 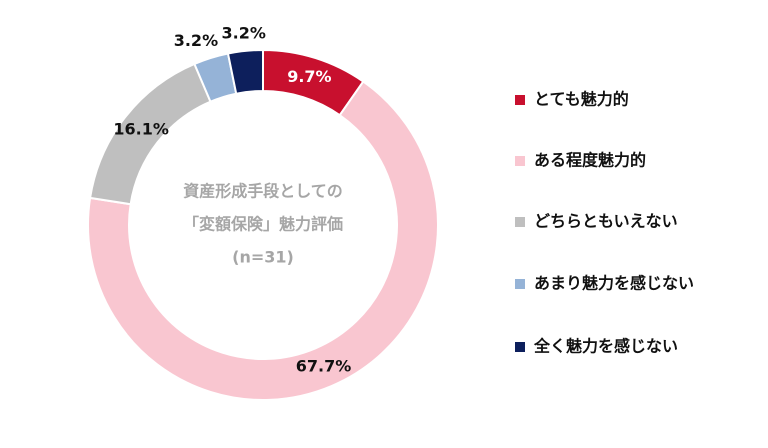 I want to click on legend-label: 全く魅力を感じない, so click(x=605, y=346).